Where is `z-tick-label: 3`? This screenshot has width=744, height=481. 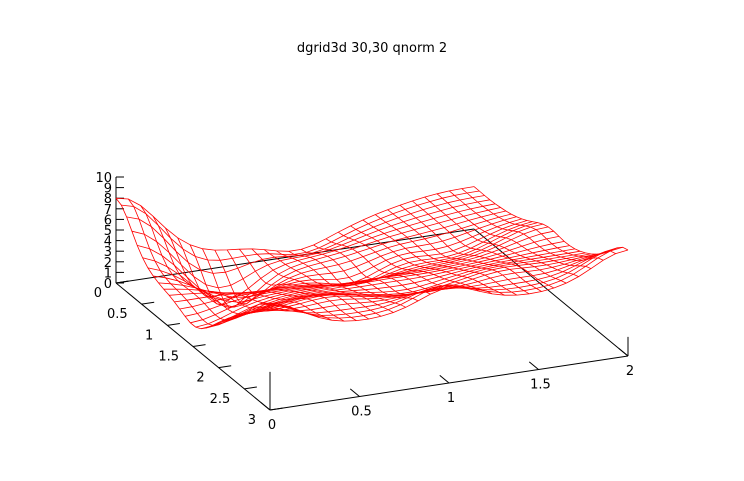
z-tick-label: 3 is located at coordinates (108, 252).